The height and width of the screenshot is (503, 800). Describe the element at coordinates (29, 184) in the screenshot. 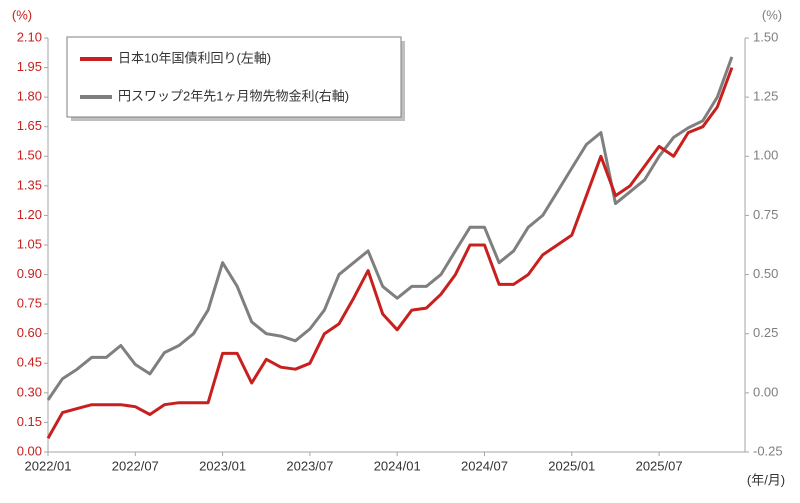

I see `y-tick-label: 1.35` at that location.